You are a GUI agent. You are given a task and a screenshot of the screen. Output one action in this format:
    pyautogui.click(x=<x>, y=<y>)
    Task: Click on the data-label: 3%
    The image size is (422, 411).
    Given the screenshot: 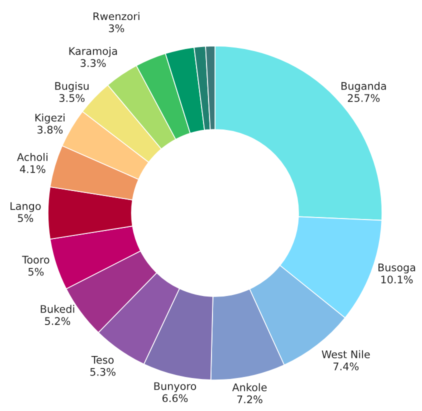 What is the action you would take?
    pyautogui.click(x=116, y=28)
    